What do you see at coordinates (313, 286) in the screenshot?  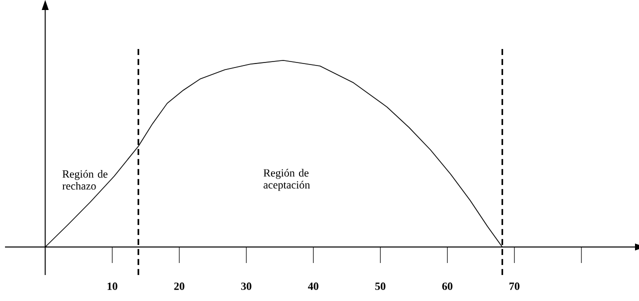 I see `x-tick-label: 40` at bounding box center [313, 286].